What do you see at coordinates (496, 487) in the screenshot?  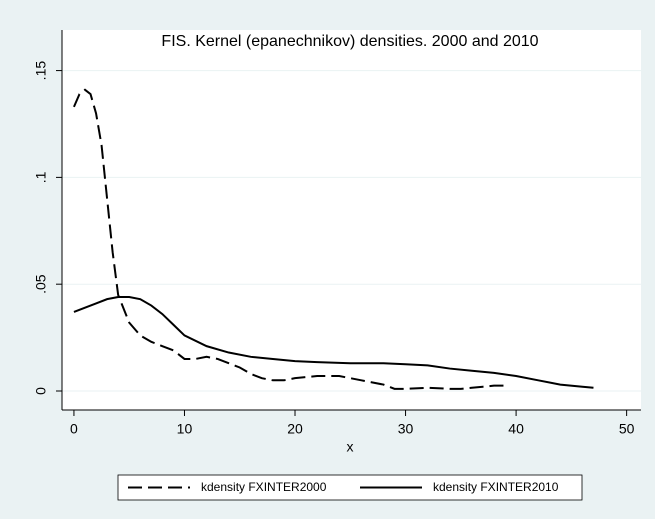 I see `legend-label: kdensity FXINTER2010` at bounding box center [496, 487].